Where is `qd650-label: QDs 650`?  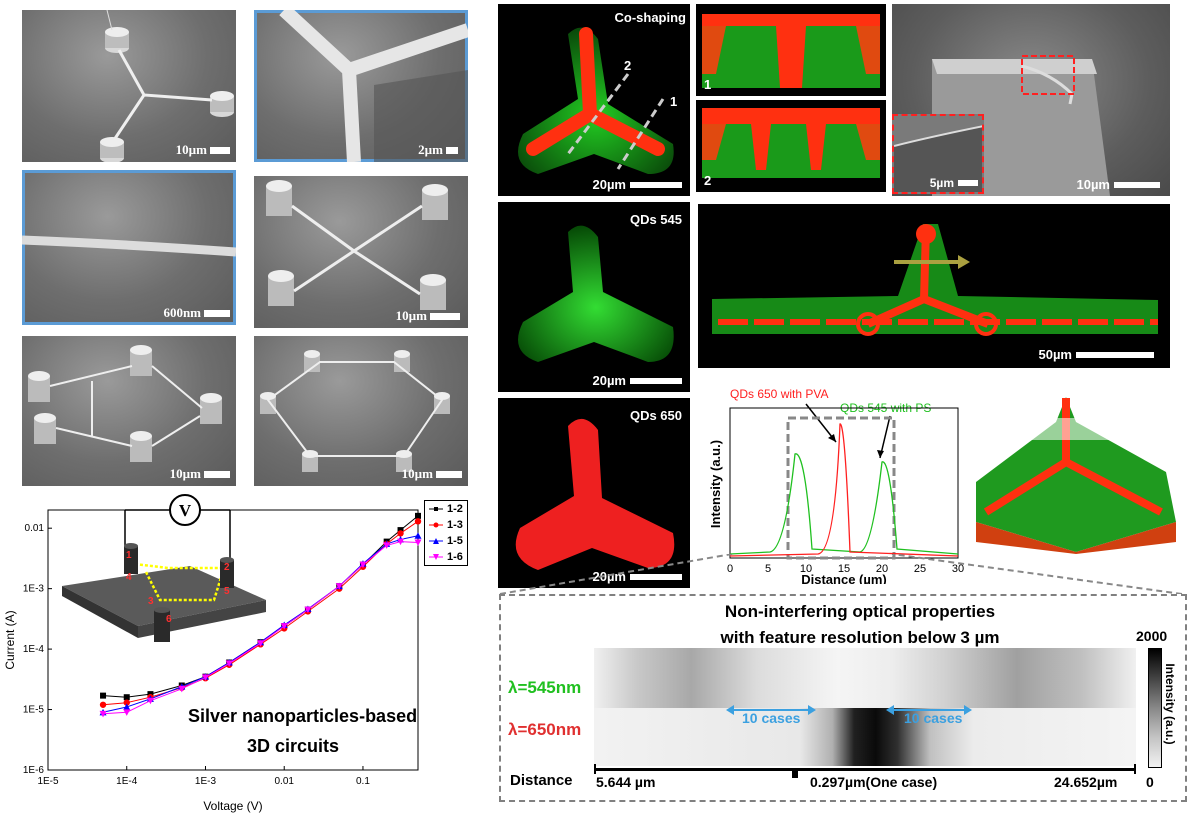
qd650-label: QDs 650 is located at coordinates (655, 415).